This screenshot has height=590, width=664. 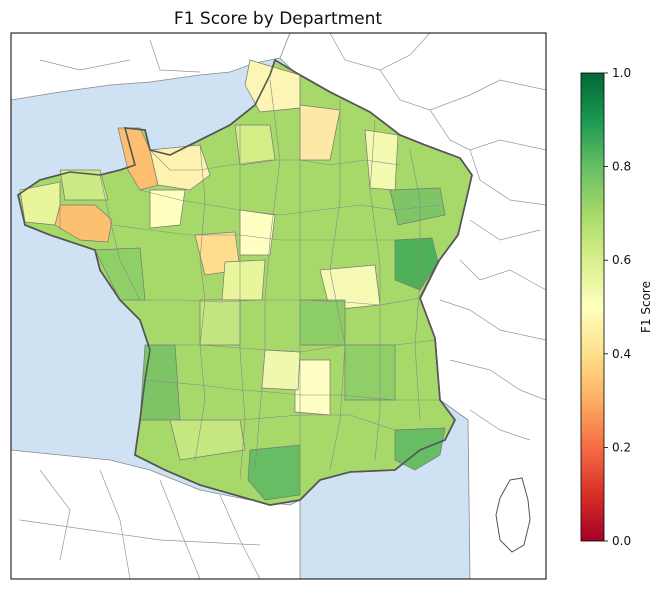 I want to click on colorbar-tick-label: 1.0, so click(x=621, y=73).